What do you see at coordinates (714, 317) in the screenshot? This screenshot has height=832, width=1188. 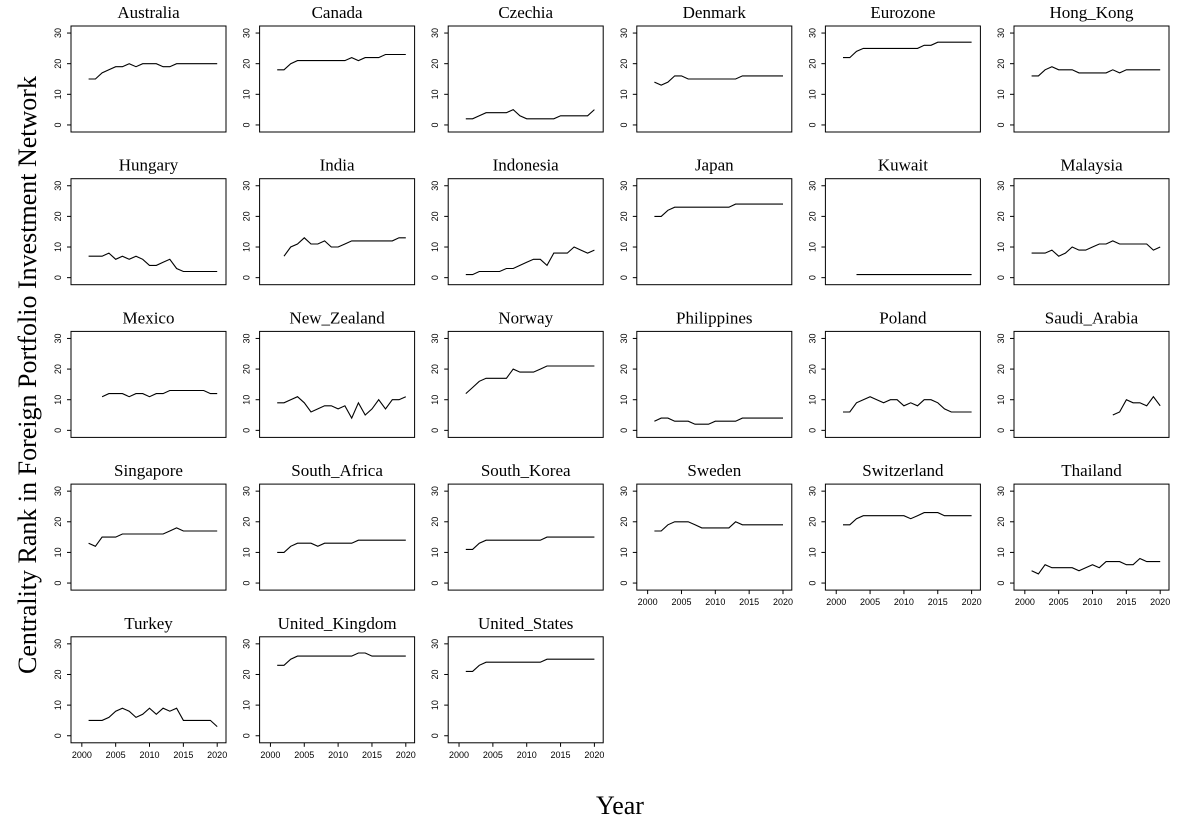 I see `panel-title: Philippines` at bounding box center [714, 317].